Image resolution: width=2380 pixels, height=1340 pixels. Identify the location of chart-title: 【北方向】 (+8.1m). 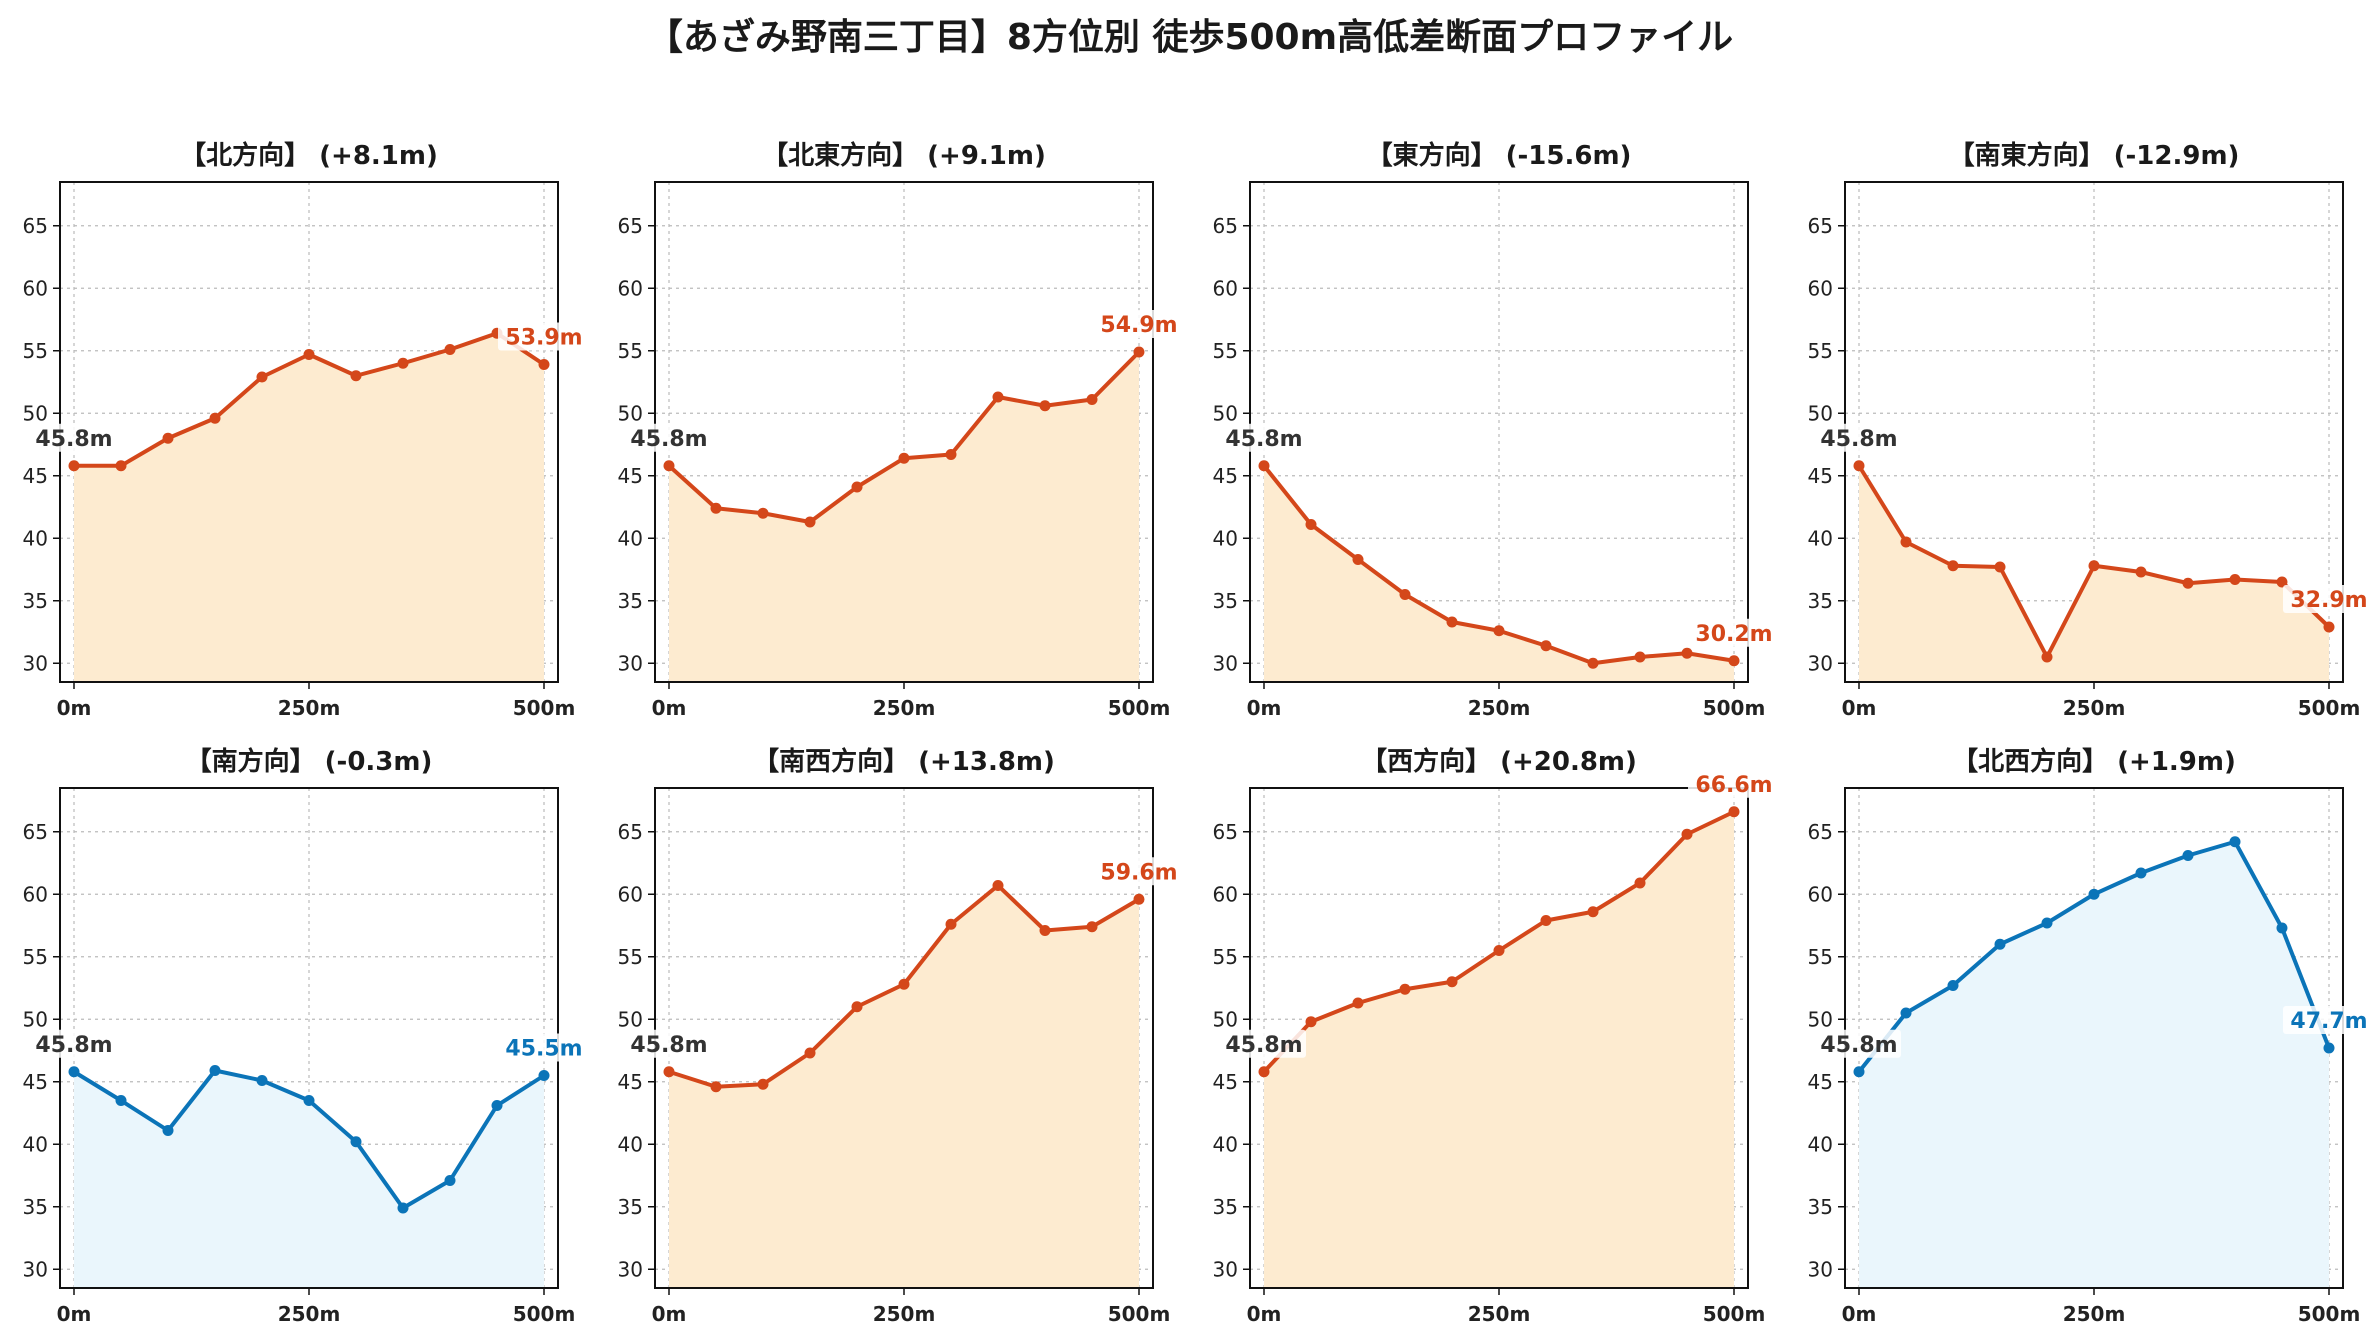
(309, 155).